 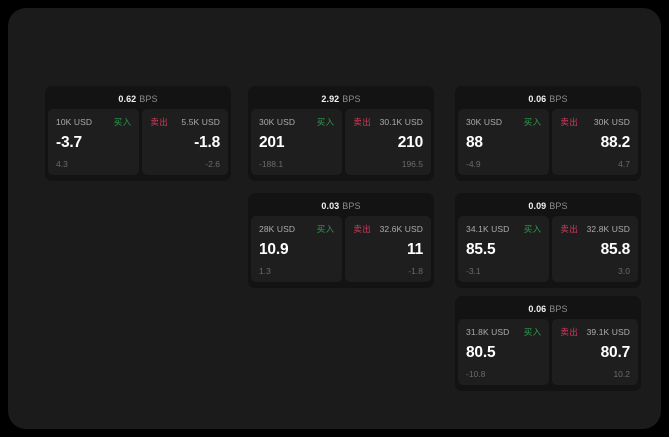 I want to click on buy-size-label: 34.1K USD, so click(x=488, y=228).